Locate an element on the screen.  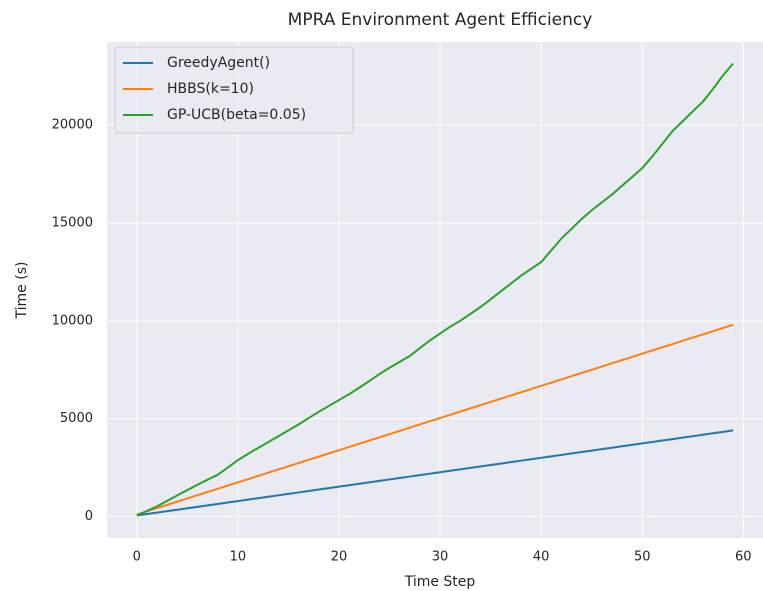
x-tick-label: 60 is located at coordinates (743, 557).